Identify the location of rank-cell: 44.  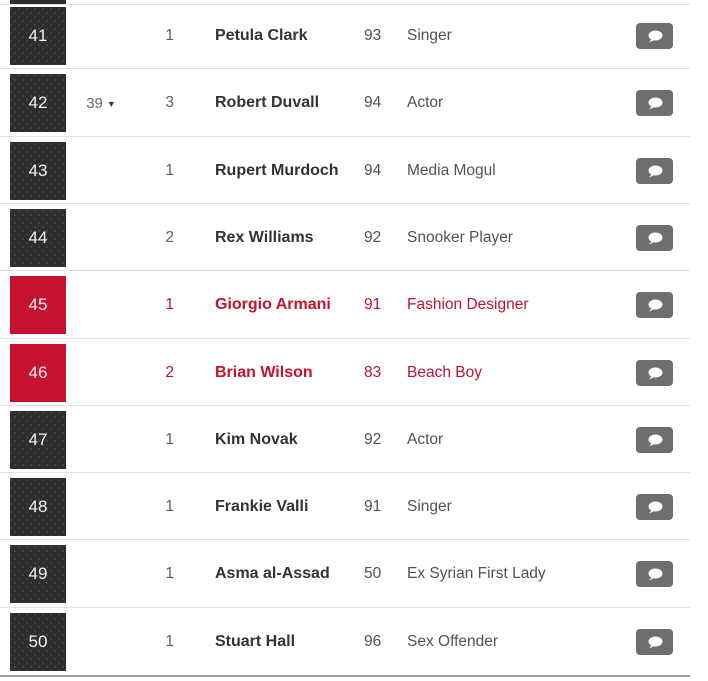
(38, 238).